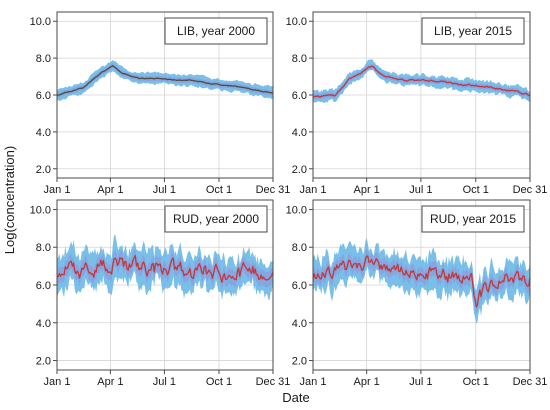  I want to click on panel-title: RUD, year 2000, so click(216, 219).